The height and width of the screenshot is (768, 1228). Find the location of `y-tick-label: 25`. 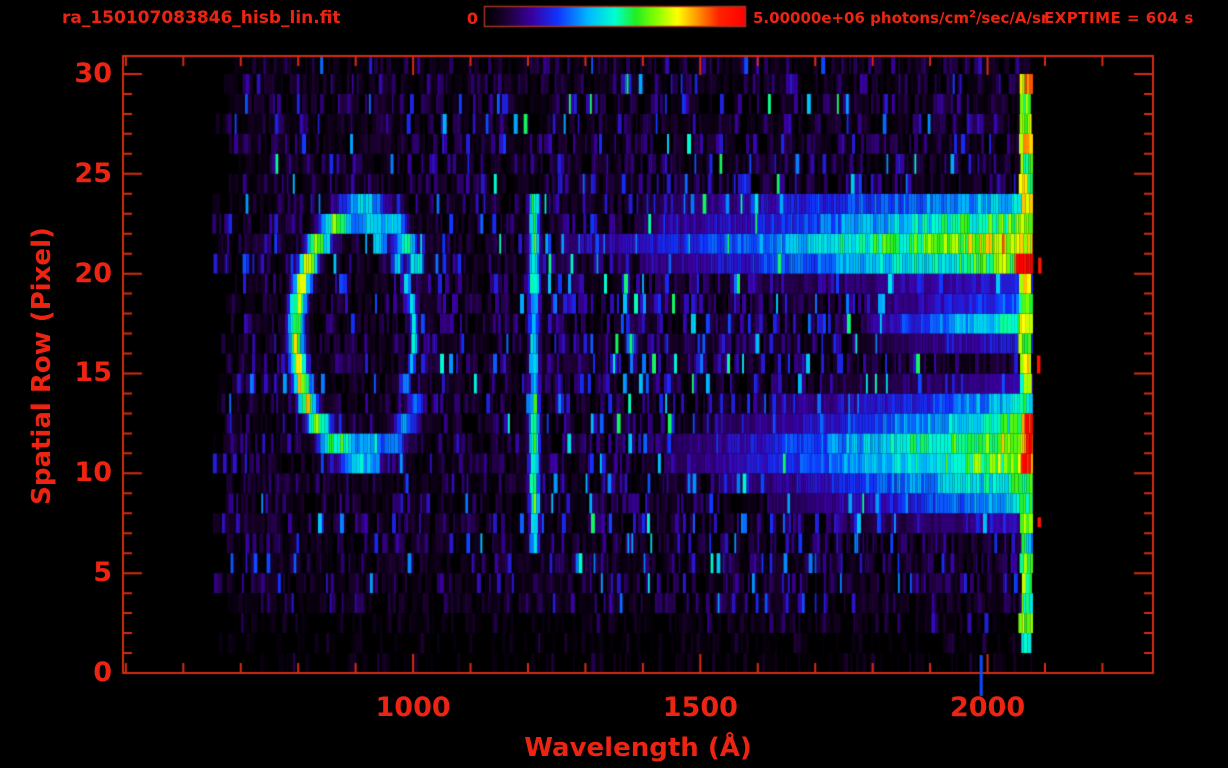

y-tick-label: 25 is located at coordinates (93, 173).